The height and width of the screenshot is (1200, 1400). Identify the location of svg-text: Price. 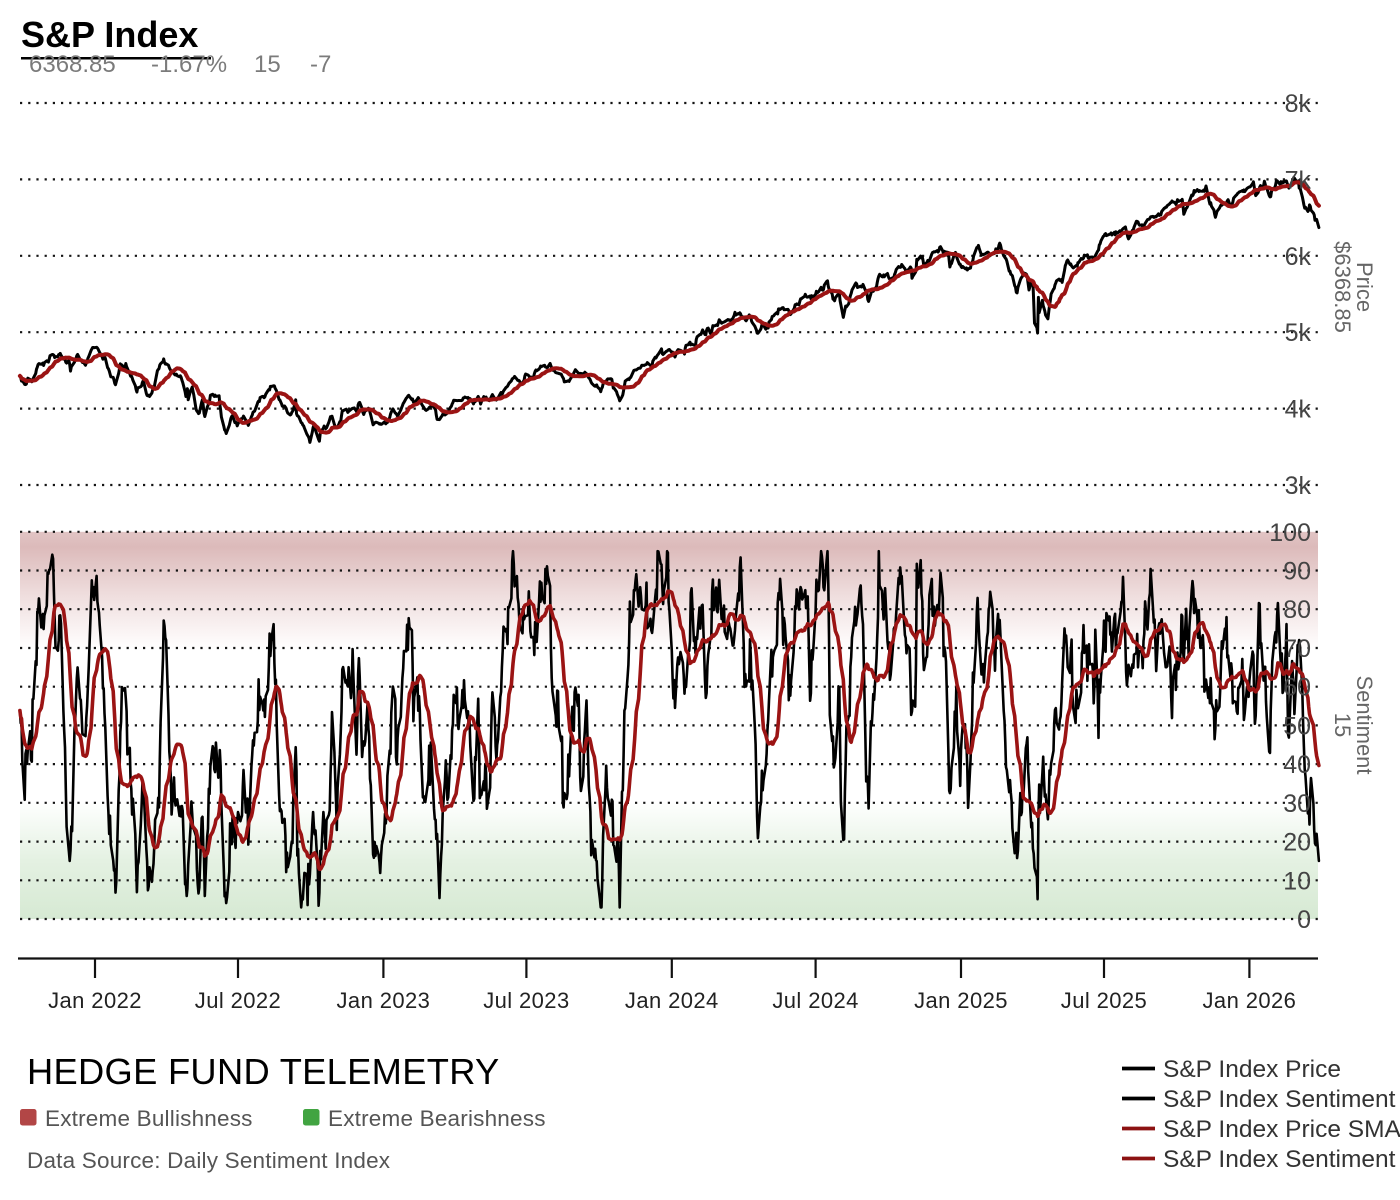
(1364, 287).